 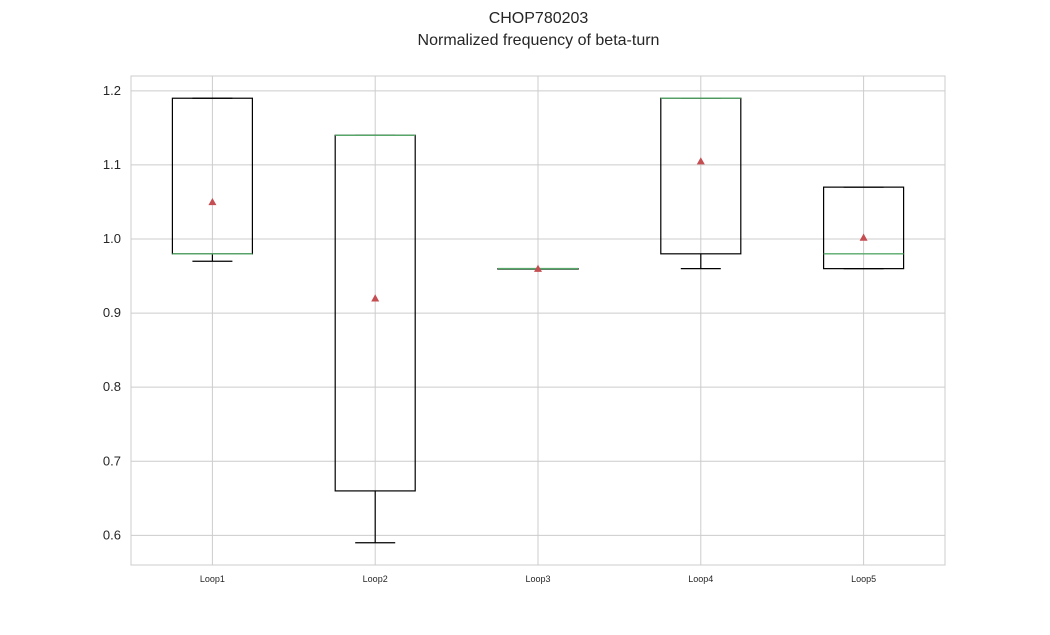 I want to click on box-loop3, so click(x=538, y=268).